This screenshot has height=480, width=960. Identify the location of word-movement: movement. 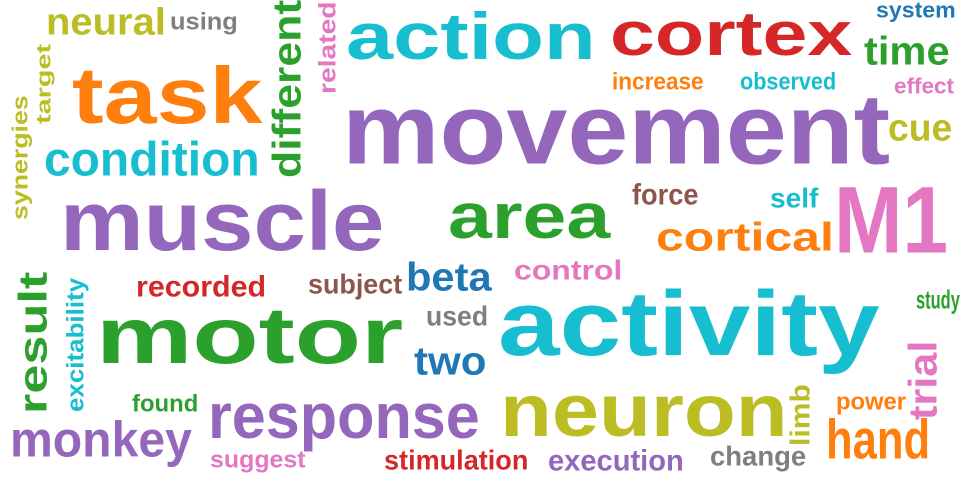
(616, 130).